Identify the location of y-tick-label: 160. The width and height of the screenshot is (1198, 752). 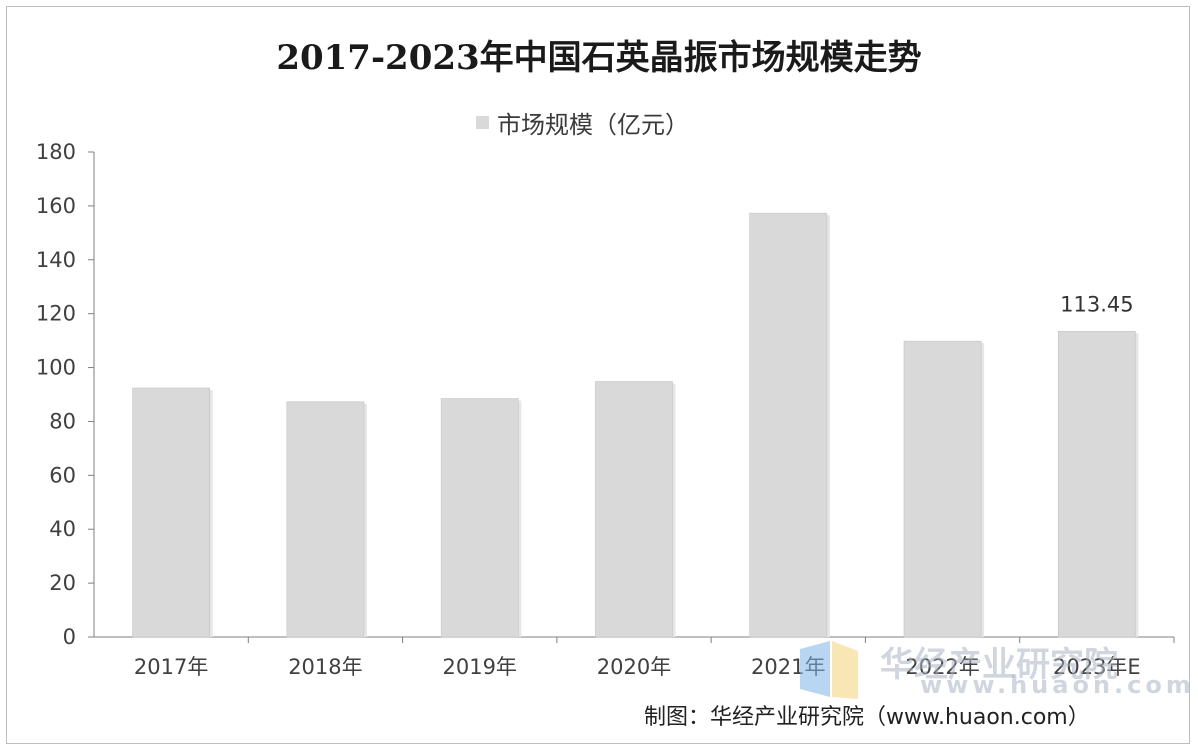
(56, 206).